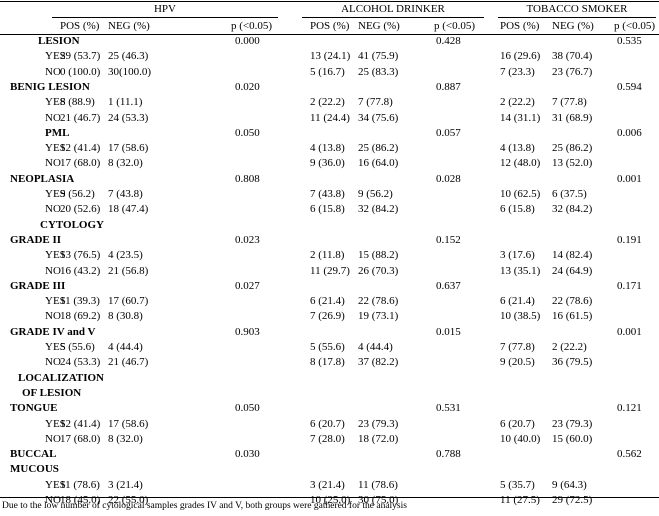 Image resolution: width=659 pixels, height=516 pixels. I want to click on table-cell: 29 (72.5), so click(572, 500).